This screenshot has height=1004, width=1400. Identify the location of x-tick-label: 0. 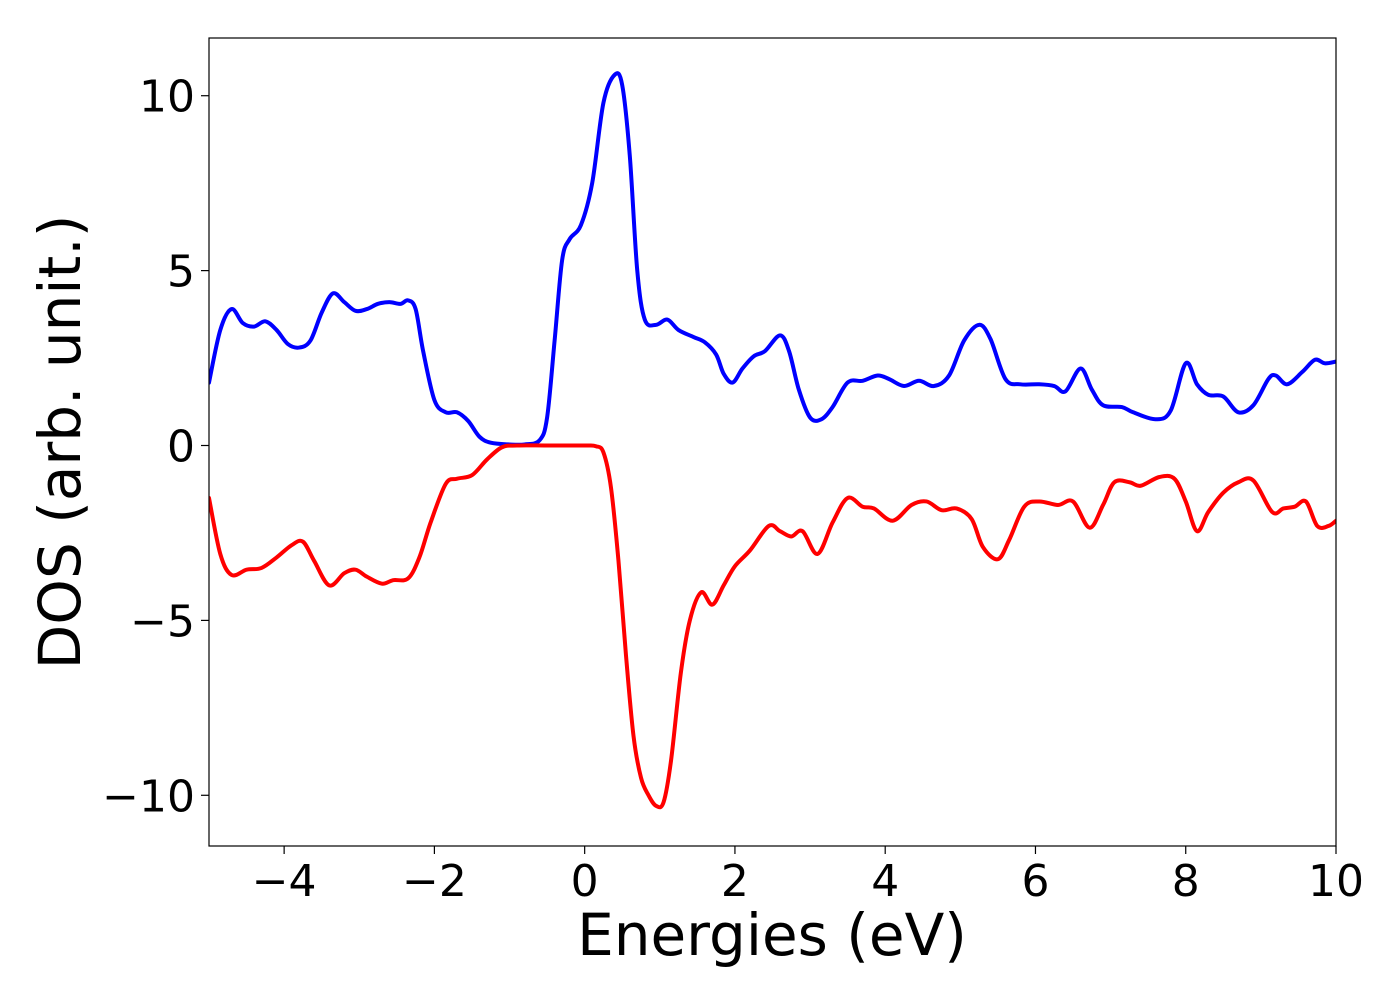
(585, 881).